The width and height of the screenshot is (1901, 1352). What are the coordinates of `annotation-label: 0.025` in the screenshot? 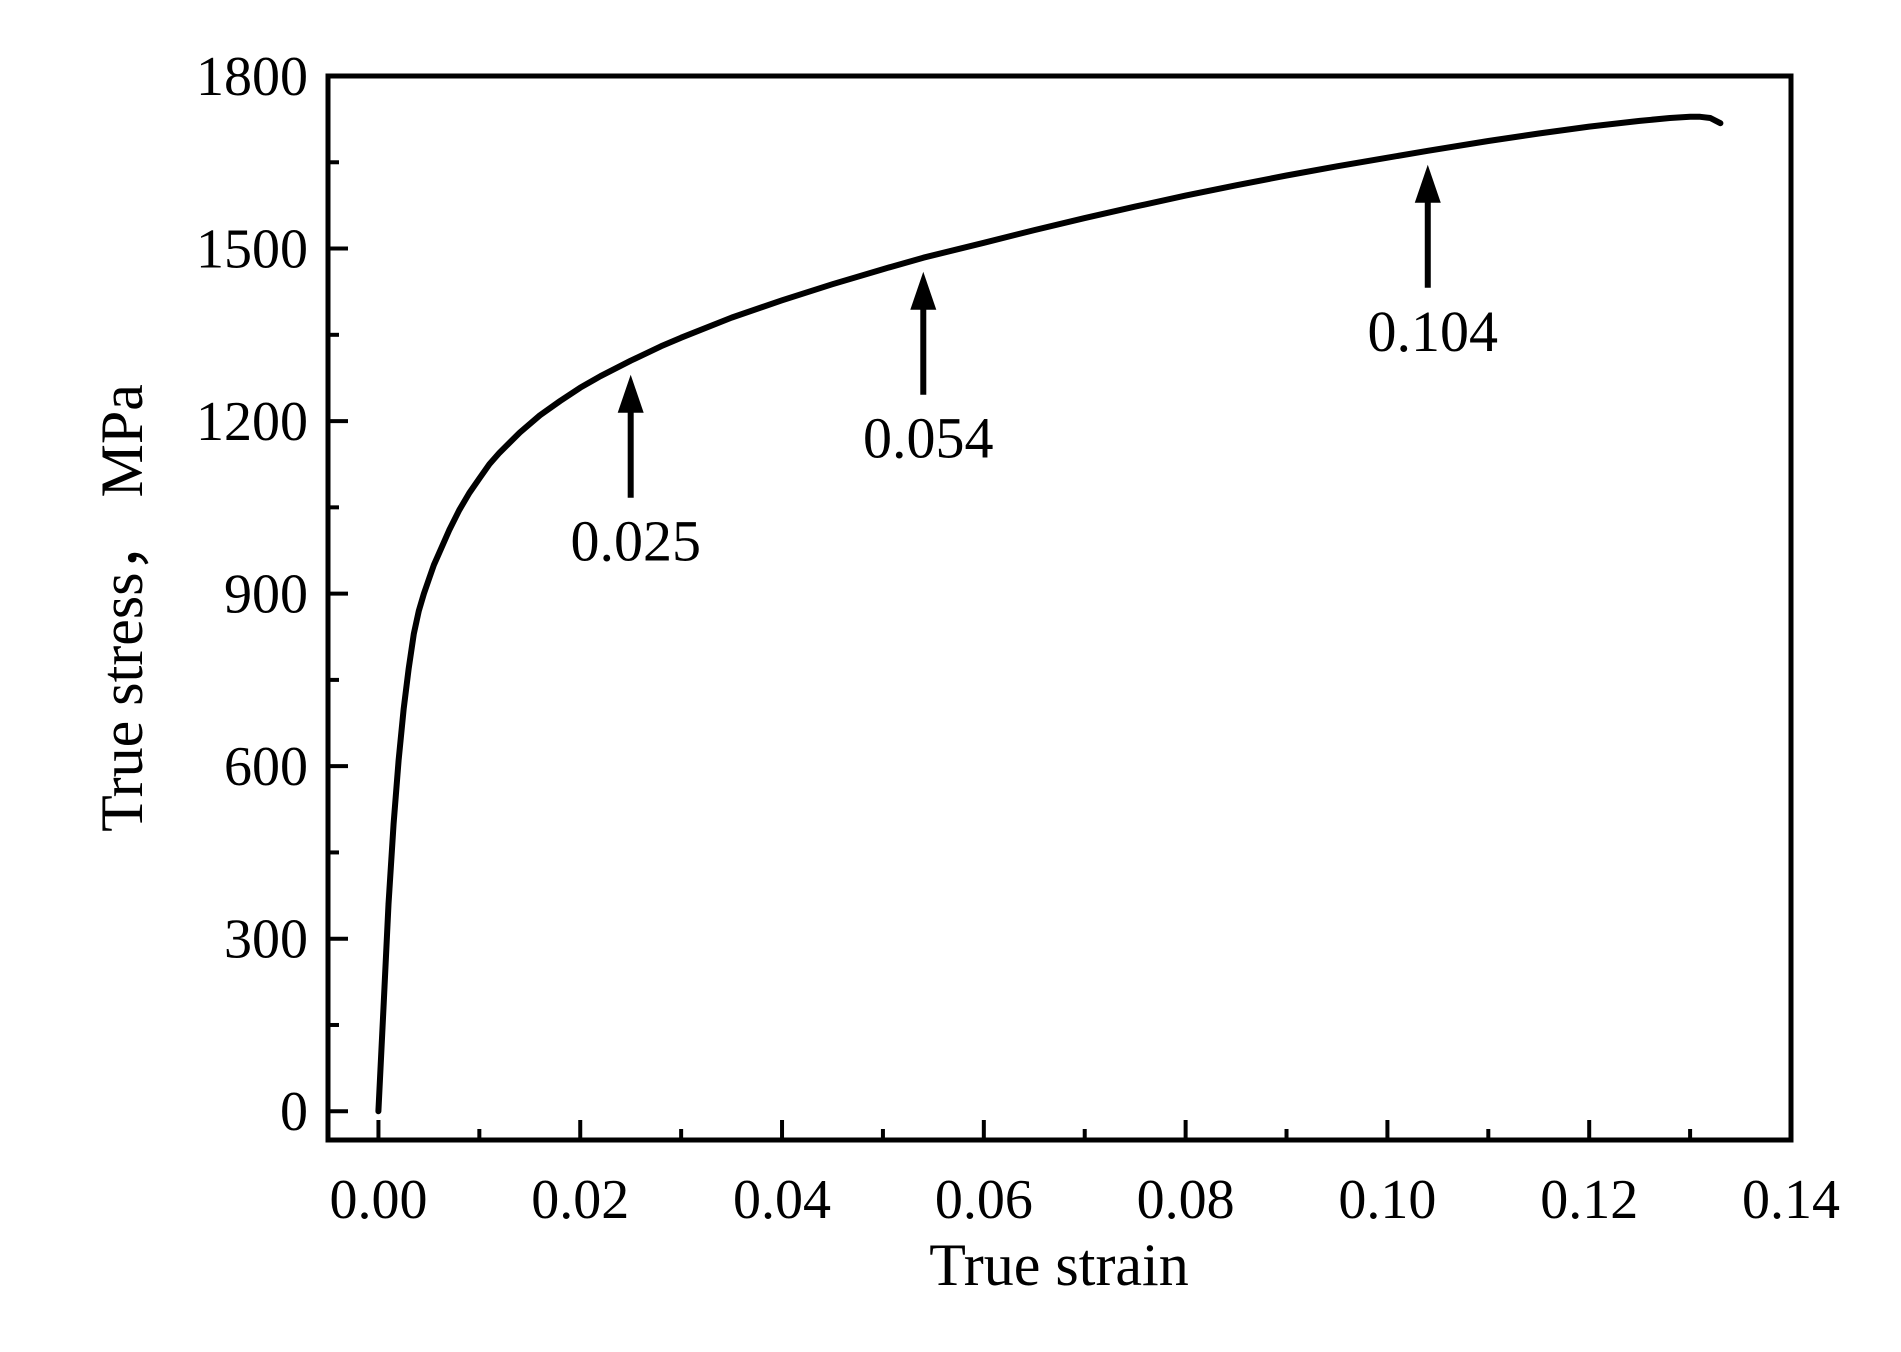 It's located at (635, 541).